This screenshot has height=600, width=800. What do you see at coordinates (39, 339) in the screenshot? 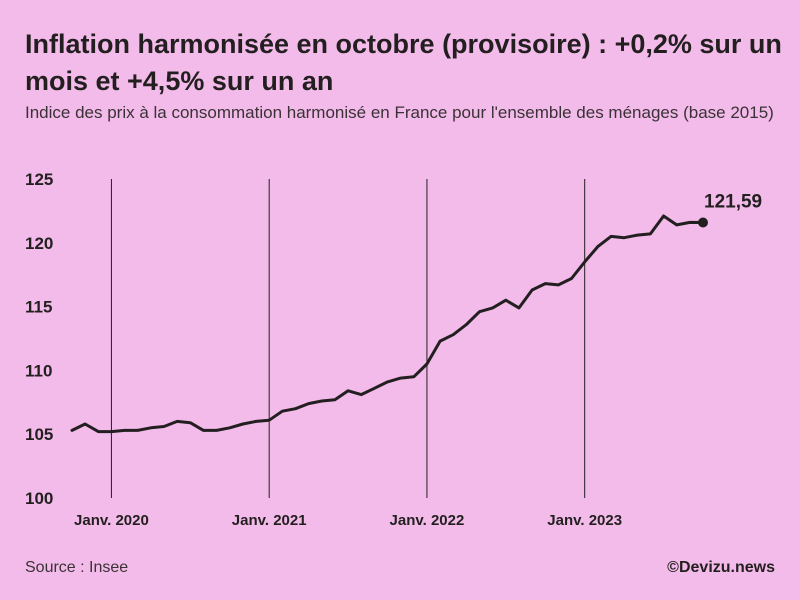
I see `y-axis: 100 105 110 115 120 125` at bounding box center [39, 339].